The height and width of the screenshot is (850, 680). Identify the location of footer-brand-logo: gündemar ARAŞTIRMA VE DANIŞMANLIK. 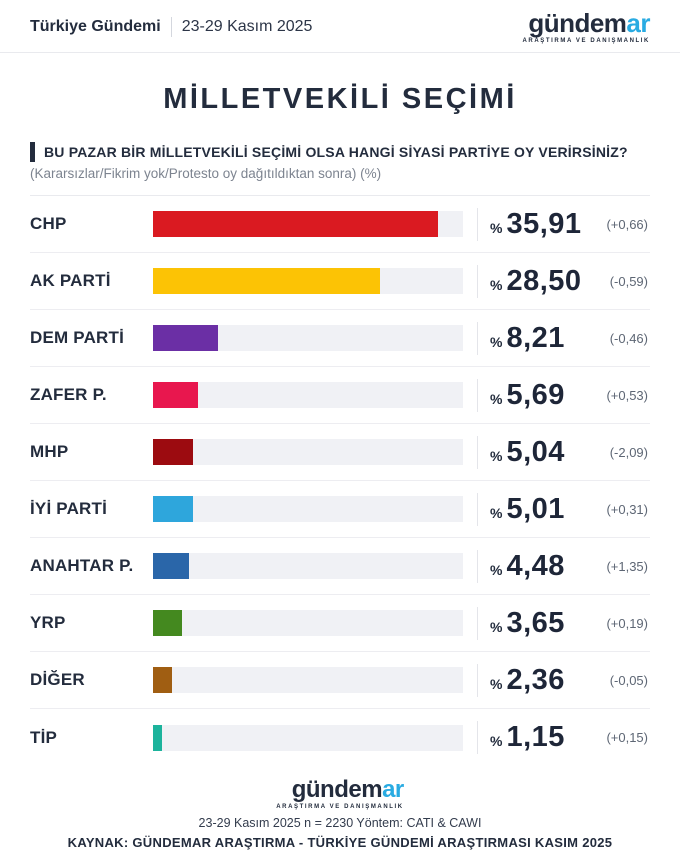
(340, 793).